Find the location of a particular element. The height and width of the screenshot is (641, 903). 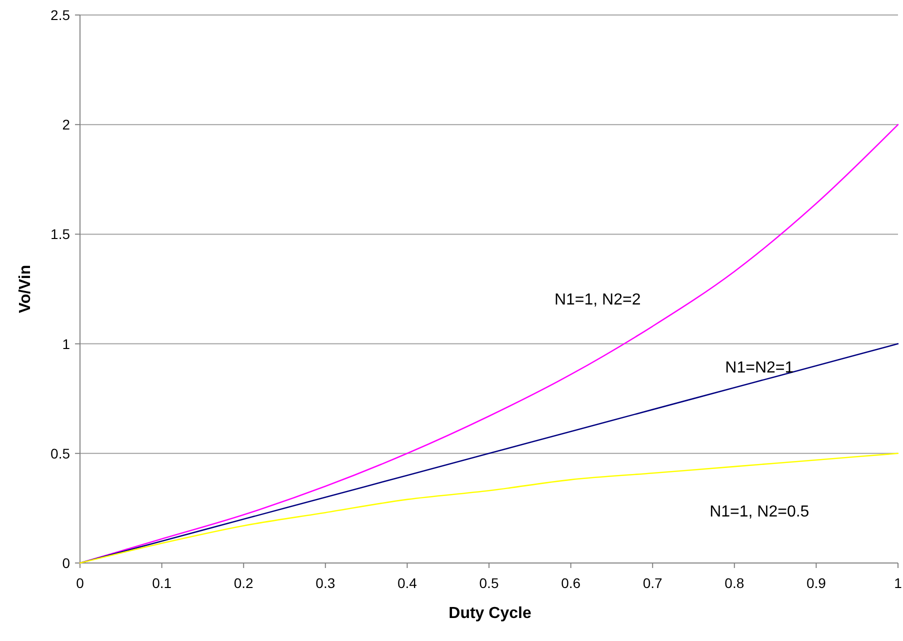

series-label: N1=1, N2=2 is located at coordinates (597, 299).